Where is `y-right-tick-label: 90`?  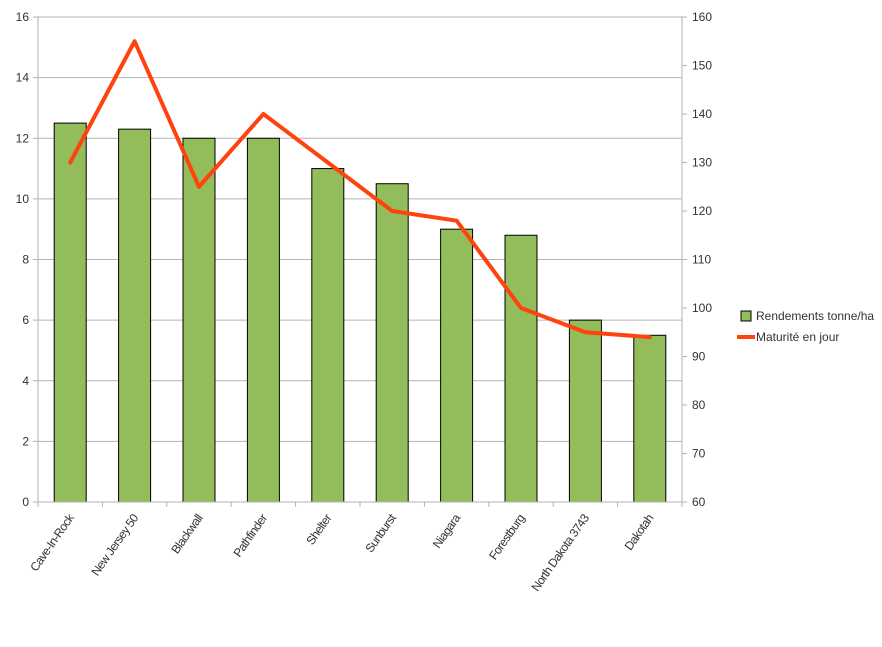 y-right-tick-label: 90 is located at coordinates (699, 357).